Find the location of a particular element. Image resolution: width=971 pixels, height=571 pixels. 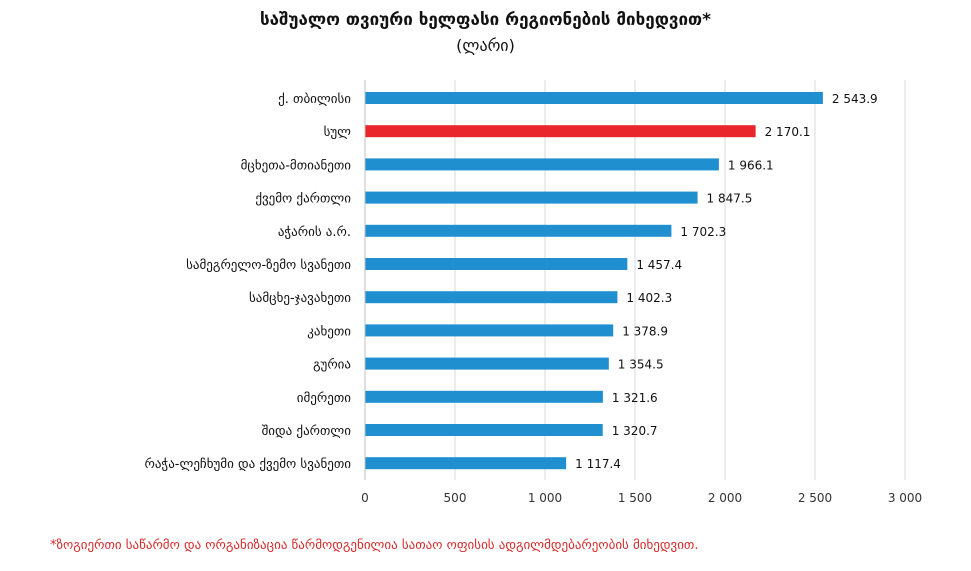

category-label: გურია is located at coordinates (332, 365).